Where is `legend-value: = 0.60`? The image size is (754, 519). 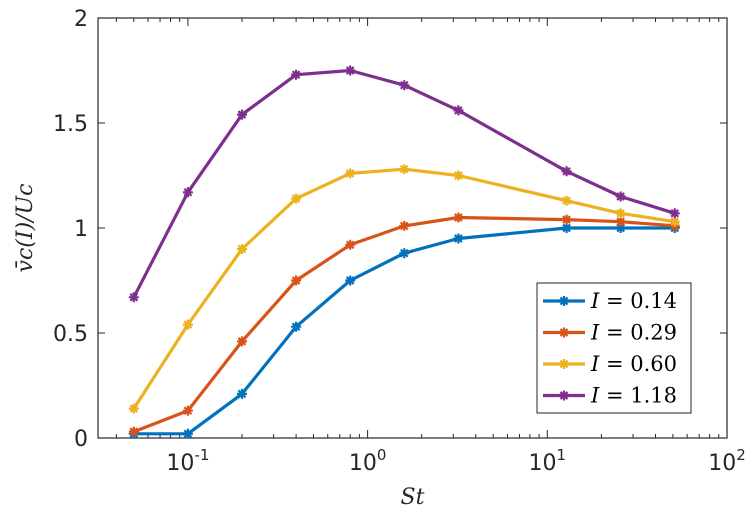
legend-value: = 0.60 is located at coordinates (638, 364).